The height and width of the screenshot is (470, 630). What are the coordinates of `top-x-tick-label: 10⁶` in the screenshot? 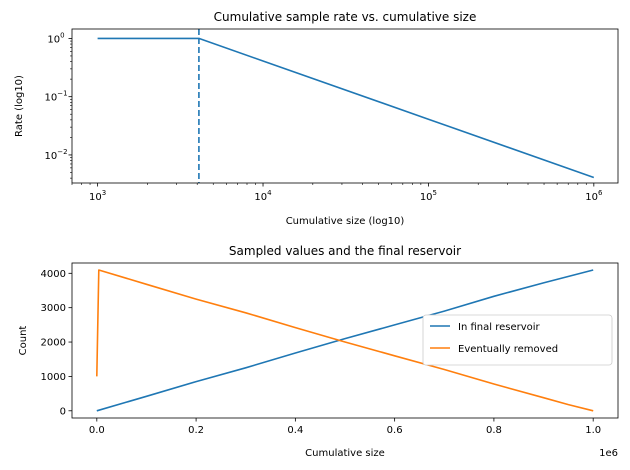 It's located at (594, 196).